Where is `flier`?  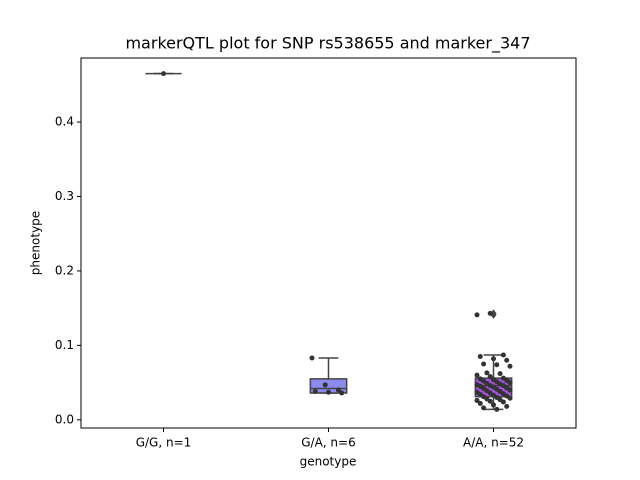
flier is located at coordinates (493, 313).